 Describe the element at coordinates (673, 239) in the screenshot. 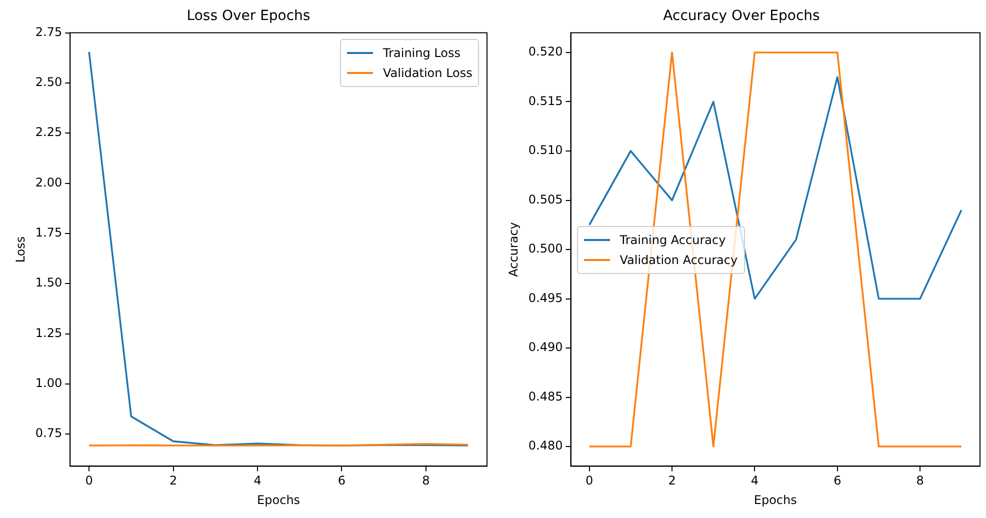

I see `legend-label: Training Accuracy` at that location.